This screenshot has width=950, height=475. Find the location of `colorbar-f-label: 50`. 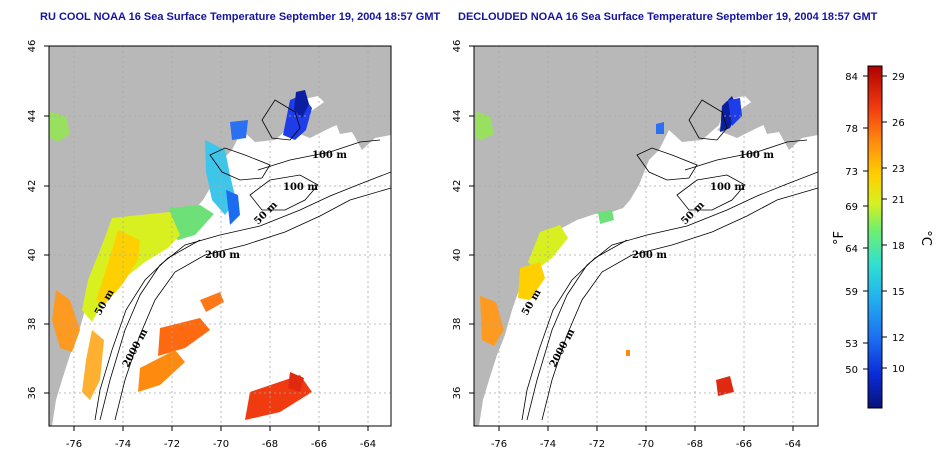

colorbar-f-label: 50 is located at coordinates (851, 370).